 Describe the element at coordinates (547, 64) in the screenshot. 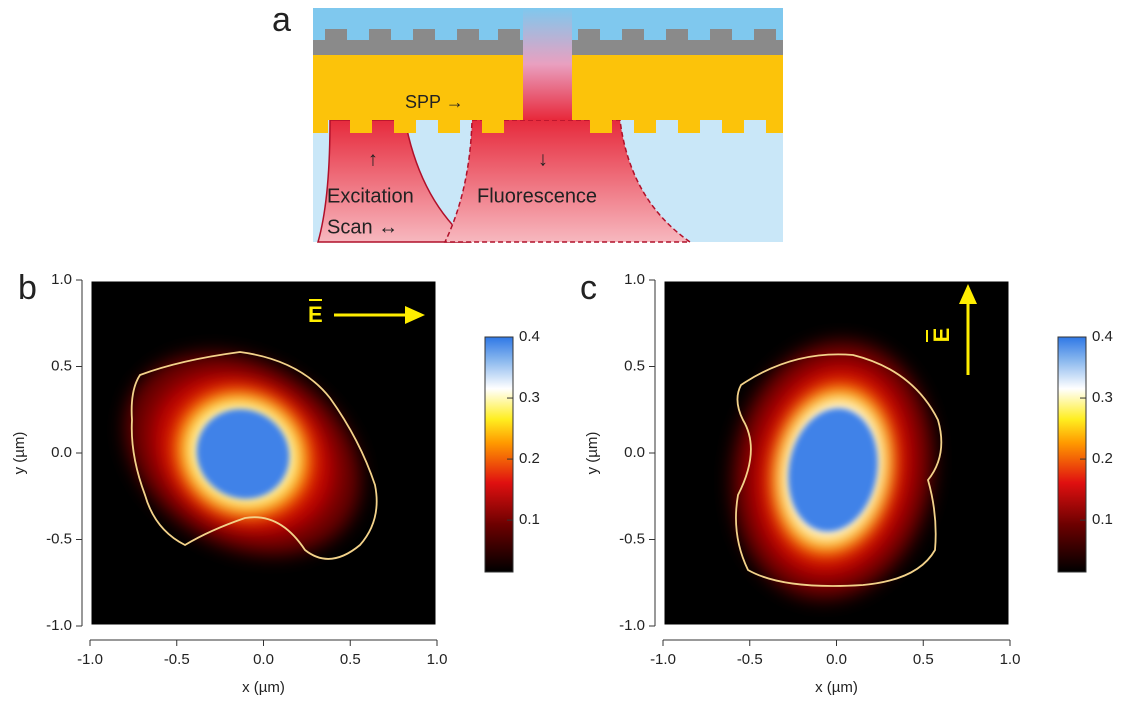

I see `aperture` at that location.